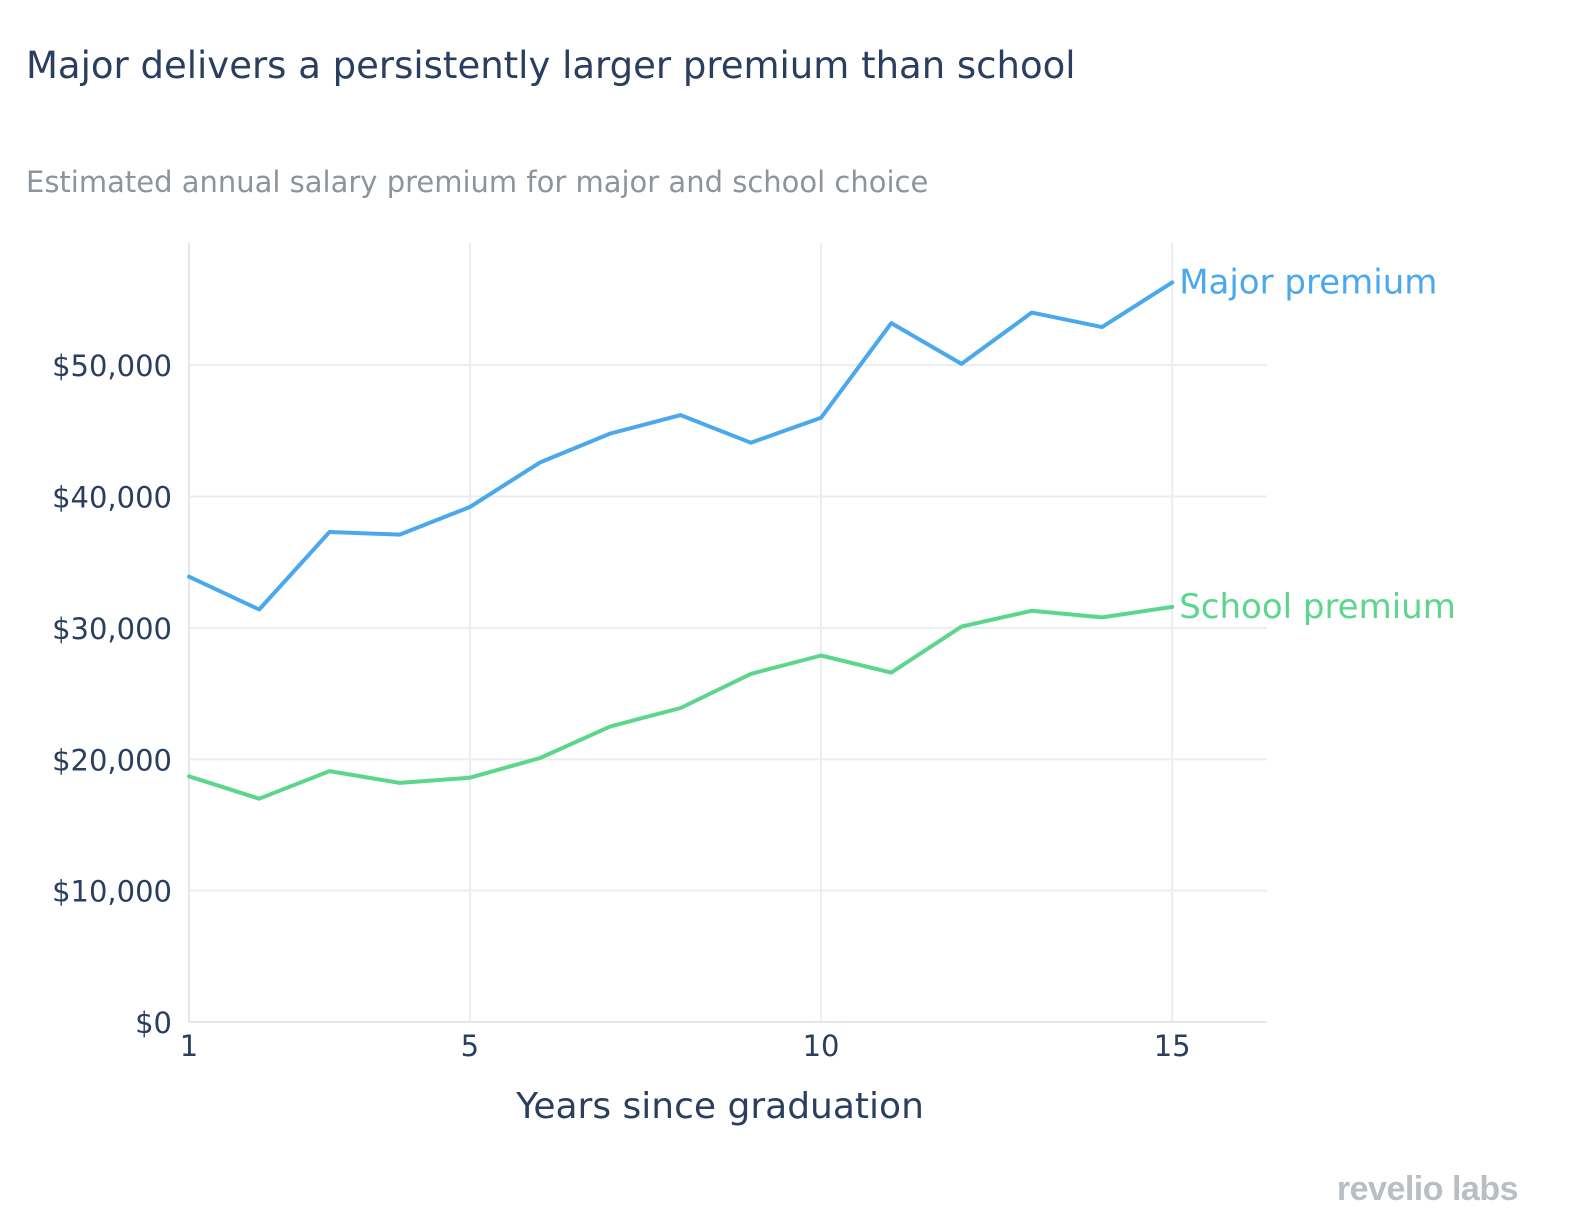 The width and height of the screenshot is (1574, 1232). Describe the element at coordinates (153, 1023) in the screenshot. I see `y-tick-label: $0` at that location.